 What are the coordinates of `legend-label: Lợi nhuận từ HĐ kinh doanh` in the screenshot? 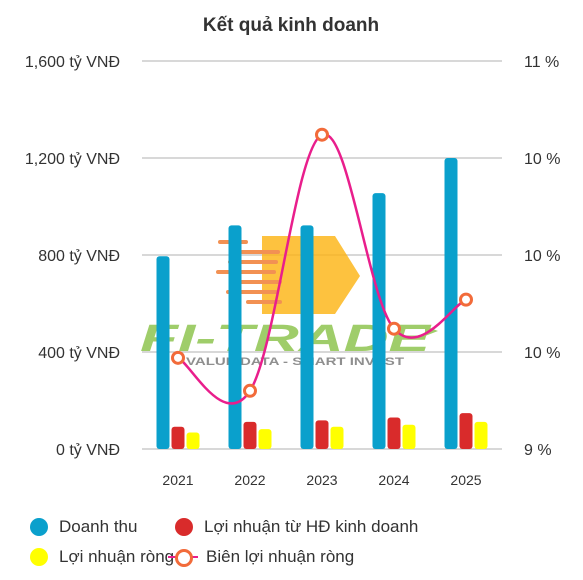 It's located at (311, 526).